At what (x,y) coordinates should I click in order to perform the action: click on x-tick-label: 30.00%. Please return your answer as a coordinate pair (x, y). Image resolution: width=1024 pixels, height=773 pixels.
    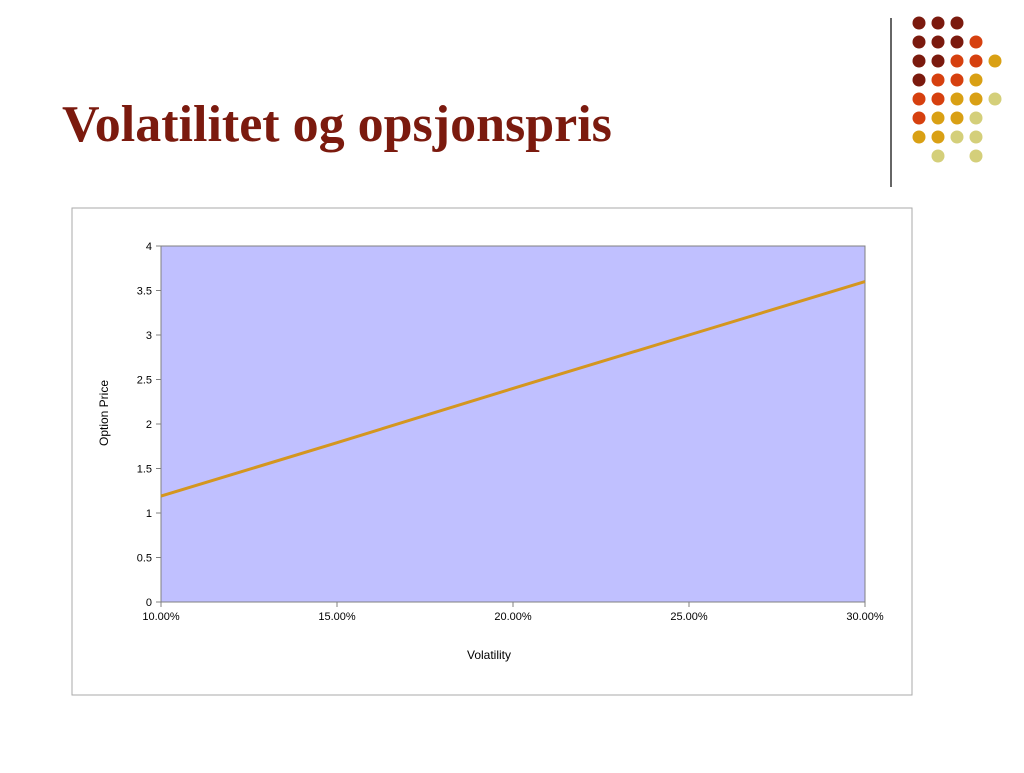
    Looking at the image, I should click on (865, 617).